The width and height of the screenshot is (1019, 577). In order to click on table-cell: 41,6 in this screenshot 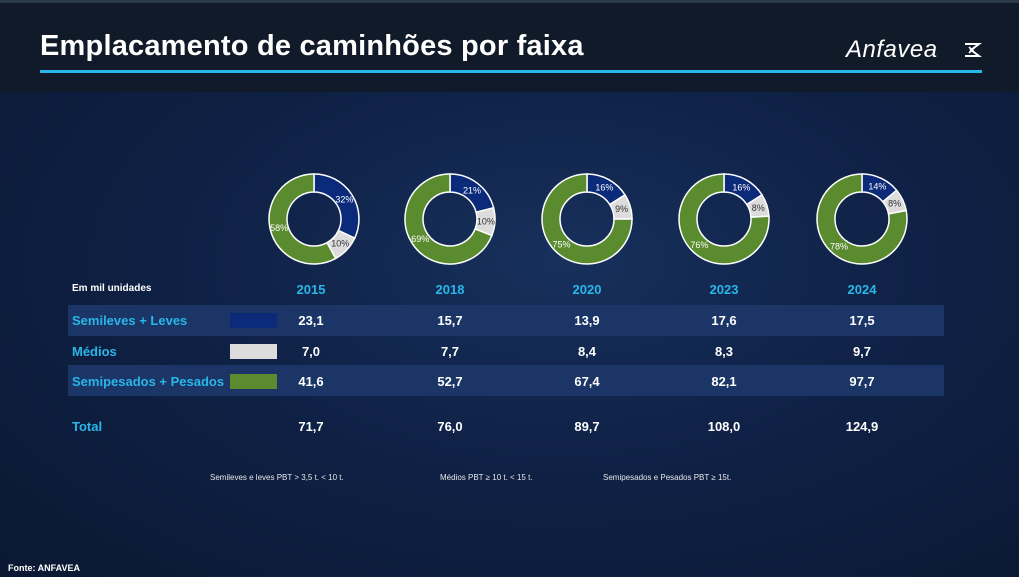, I will do `click(311, 381)`.